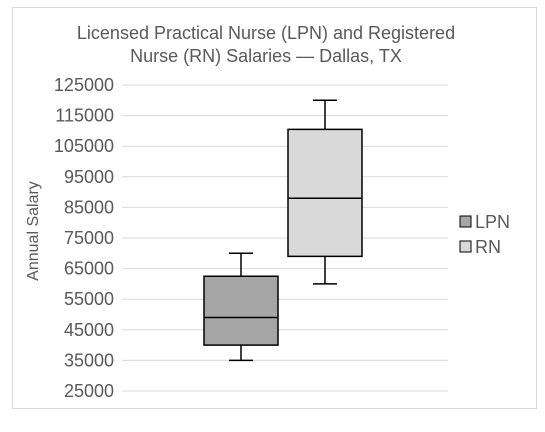  What do you see at coordinates (89, 391) in the screenshot?
I see `y-tick-label-0: 25000` at bounding box center [89, 391].